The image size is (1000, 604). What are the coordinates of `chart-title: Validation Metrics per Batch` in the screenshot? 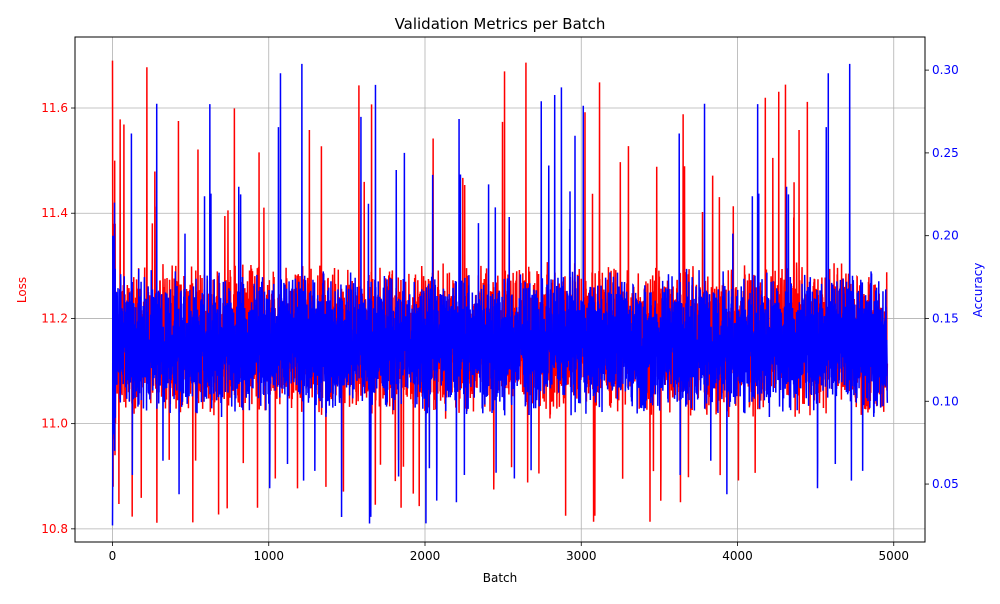 It's located at (500, 24).